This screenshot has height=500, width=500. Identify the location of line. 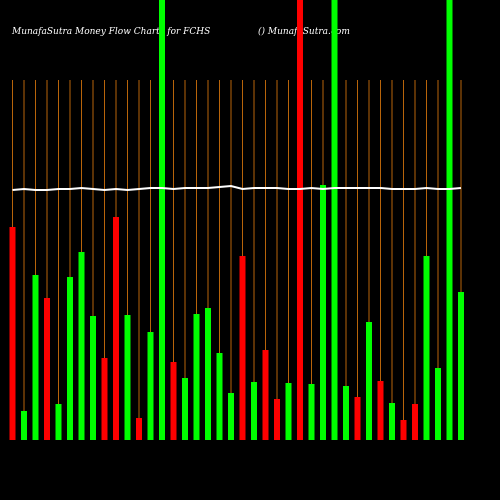
(237, 188).